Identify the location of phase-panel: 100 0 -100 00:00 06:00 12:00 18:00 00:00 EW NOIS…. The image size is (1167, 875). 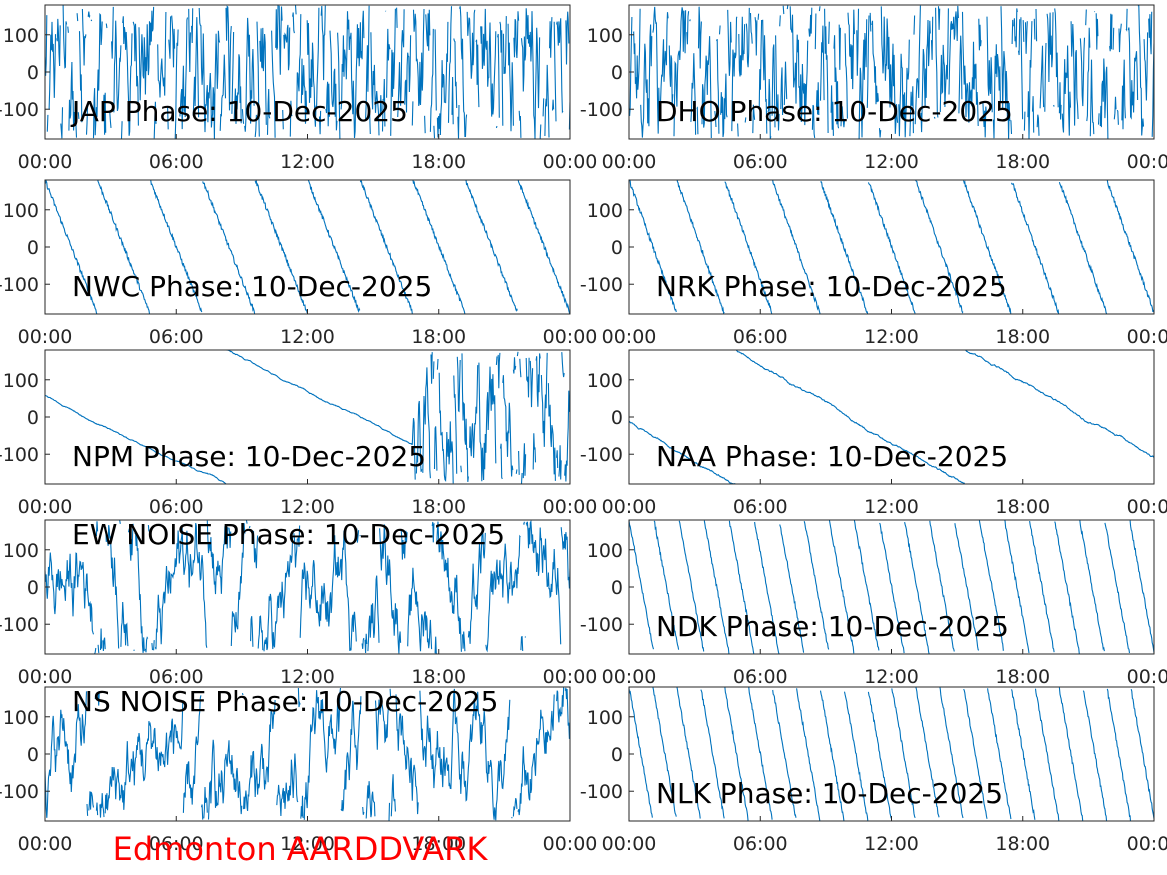
(298, 603).